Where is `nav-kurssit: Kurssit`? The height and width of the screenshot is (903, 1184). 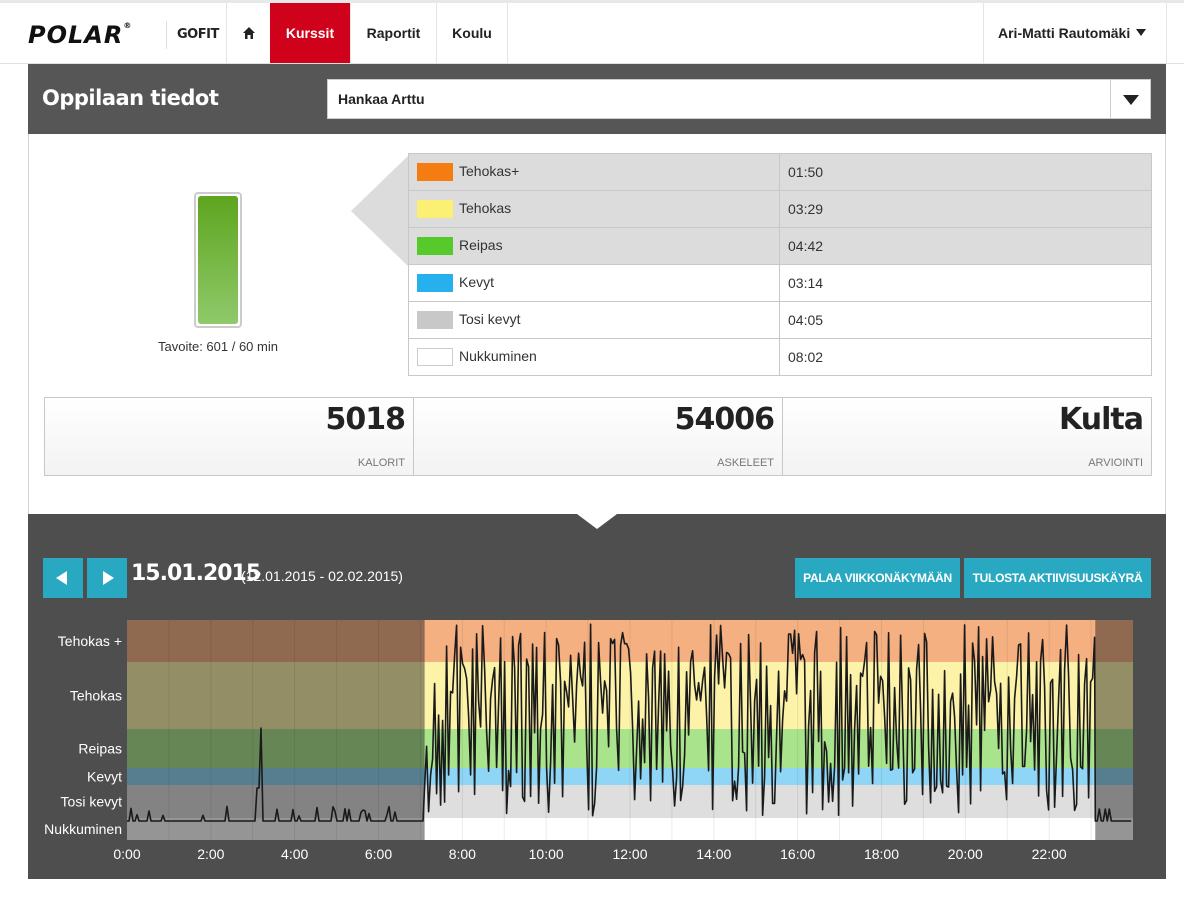 nav-kurssit: Kurssit is located at coordinates (310, 33).